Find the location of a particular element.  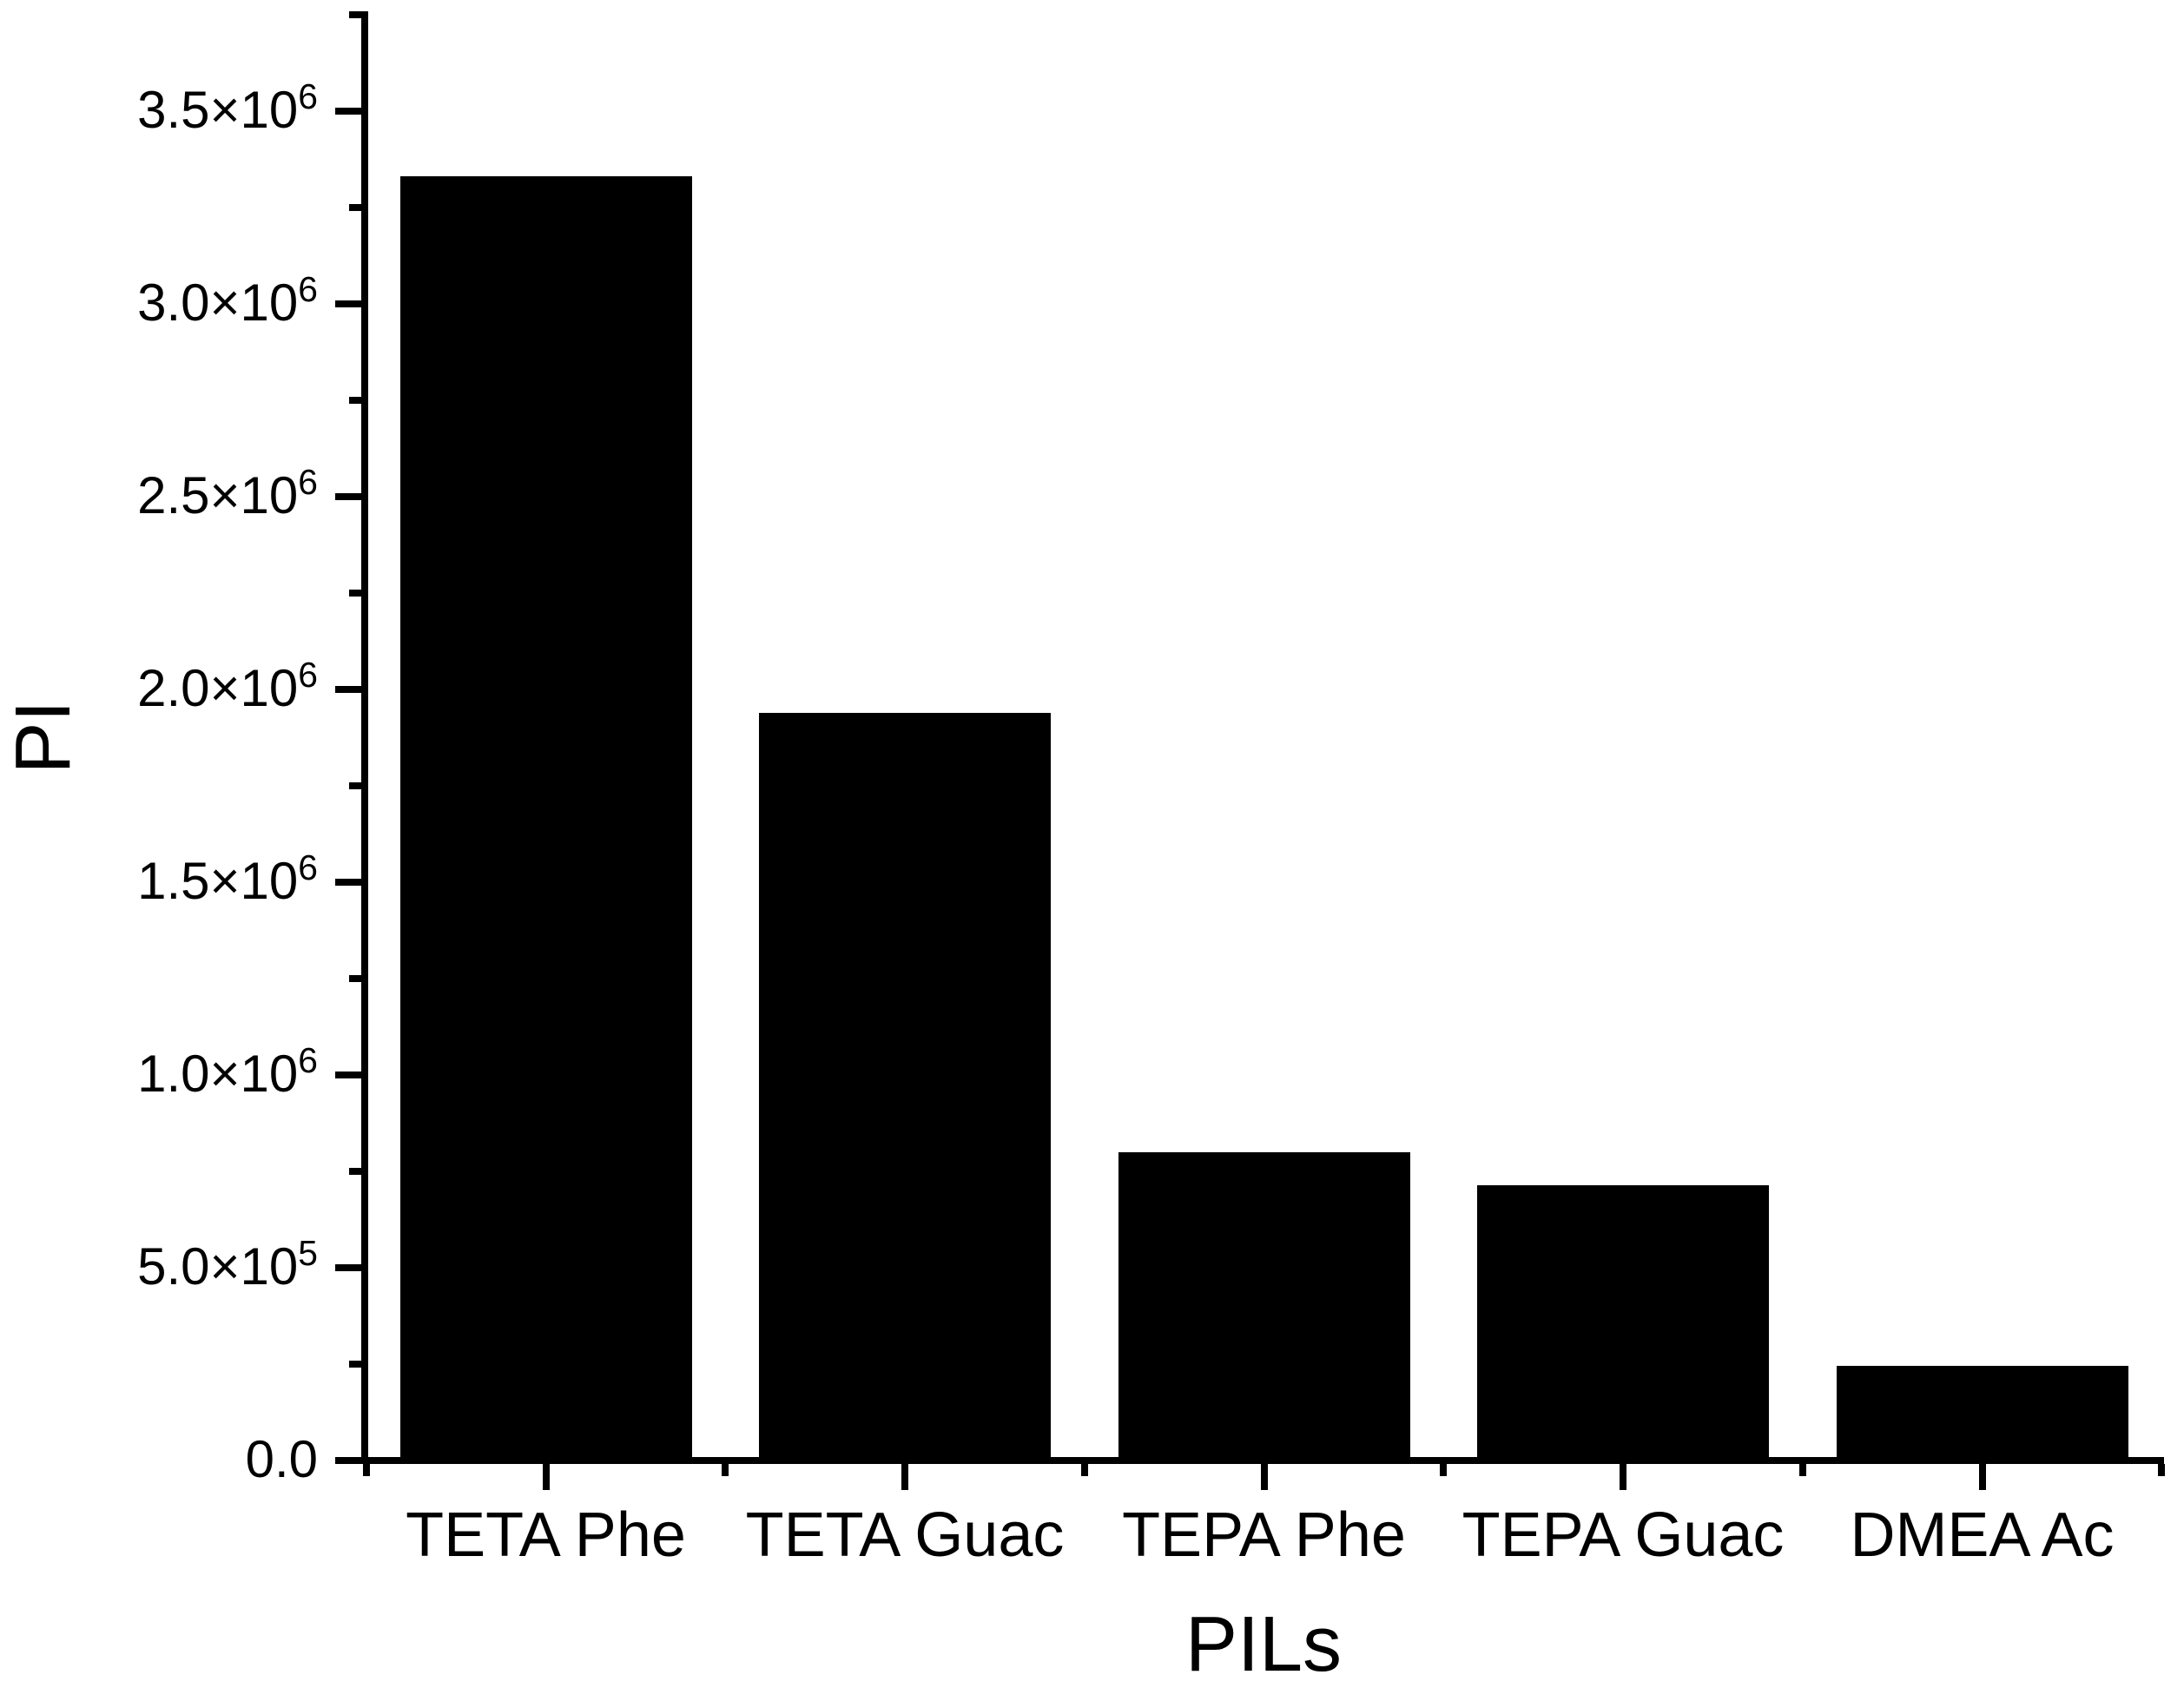

y-tick-label: 2.0×10⁶ is located at coordinates (227, 685).